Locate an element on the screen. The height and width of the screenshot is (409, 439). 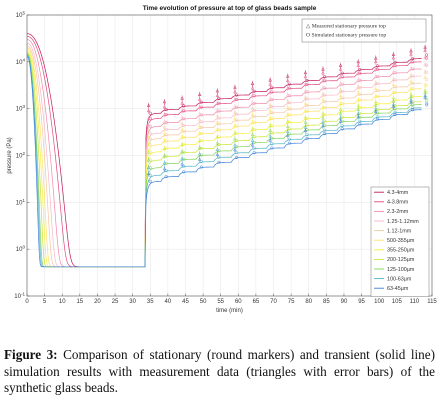
x-axis-title: time (min) is located at coordinates (229, 311).